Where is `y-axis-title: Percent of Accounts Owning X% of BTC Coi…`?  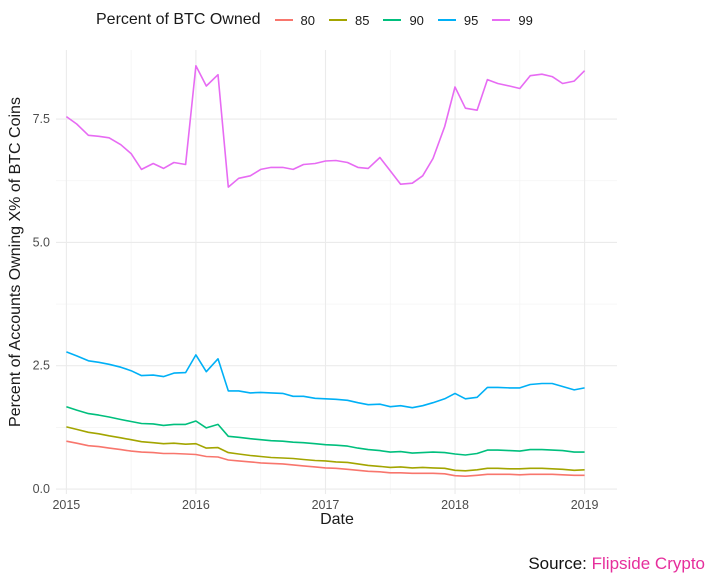 y-axis-title: Percent of Accounts Owning X% of BTC Coi… is located at coordinates (15, 262).